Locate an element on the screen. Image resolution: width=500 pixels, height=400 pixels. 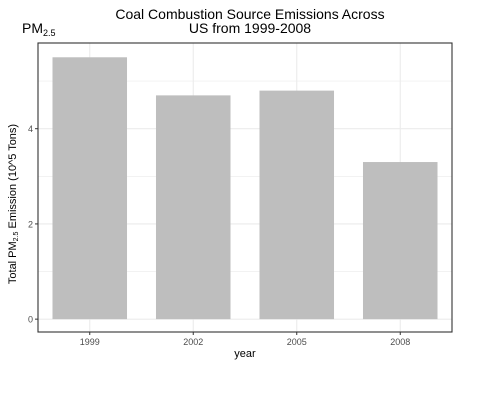
x-tick-label: 2008 is located at coordinates (400, 342).